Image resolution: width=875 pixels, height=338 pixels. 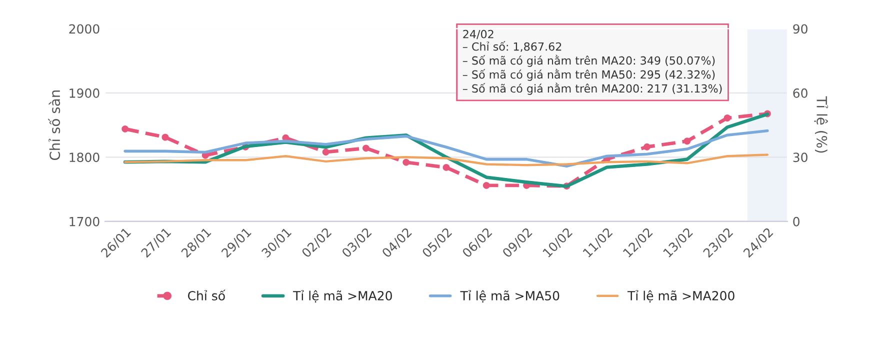 I want to click on y2-tick-label: 60, so click(x=800, y=93).